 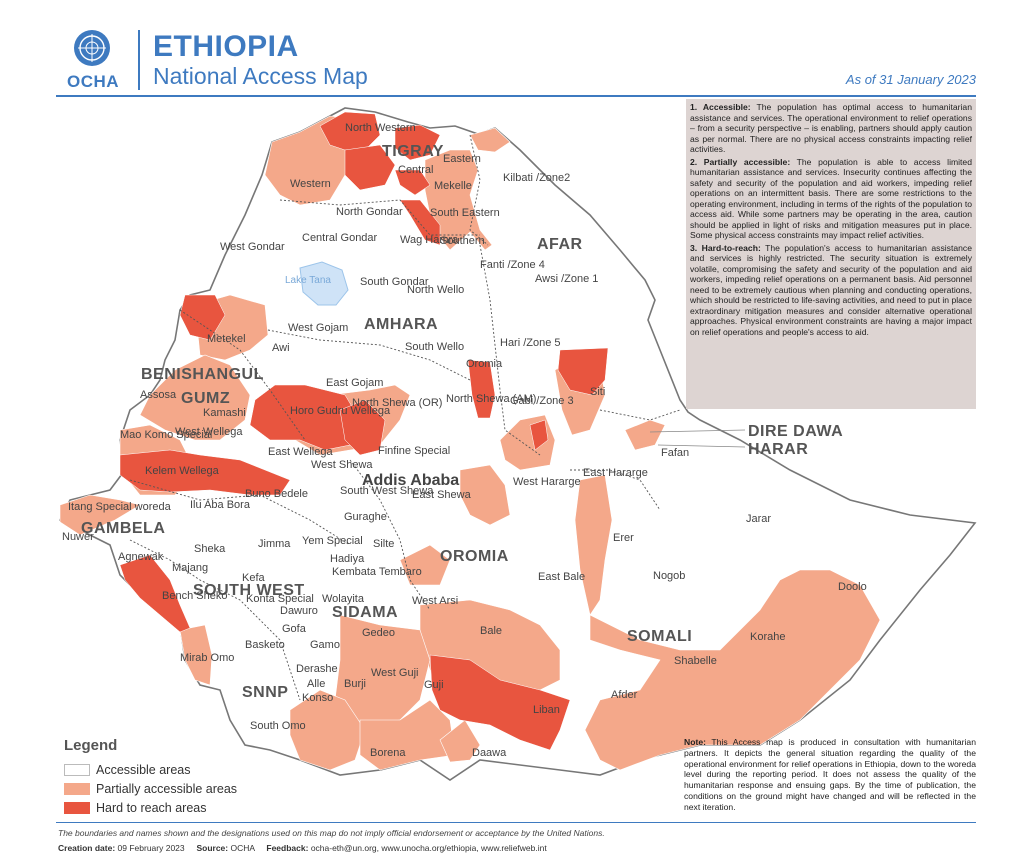 What do you see at coordinates (274, 544) in the screenshot?
I see `svg-text: Jimma` at bounding box center [274, 544].